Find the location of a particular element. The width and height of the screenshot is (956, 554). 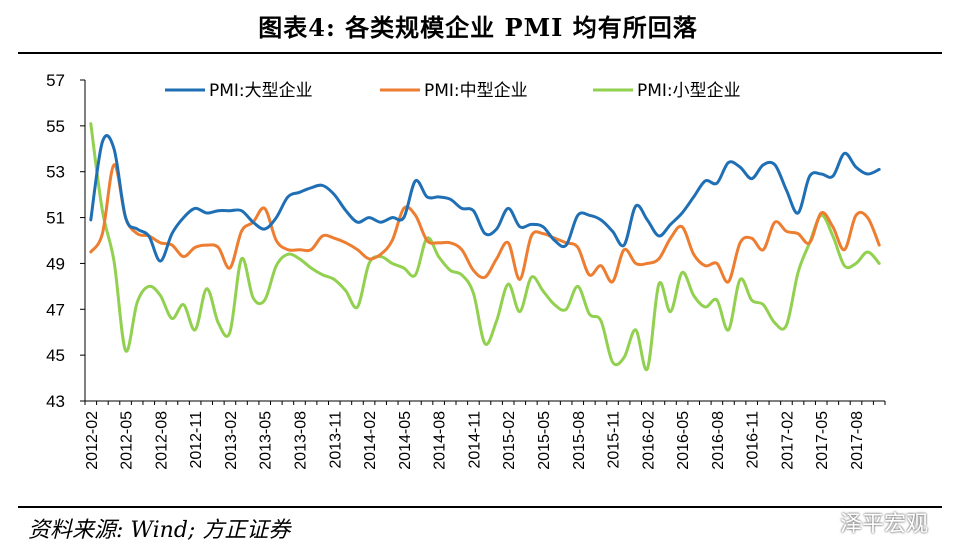

chart-legend: PMI:大型企业 PMI:中型企业 PMI:小型企业 is located at coordinates (453, 91).